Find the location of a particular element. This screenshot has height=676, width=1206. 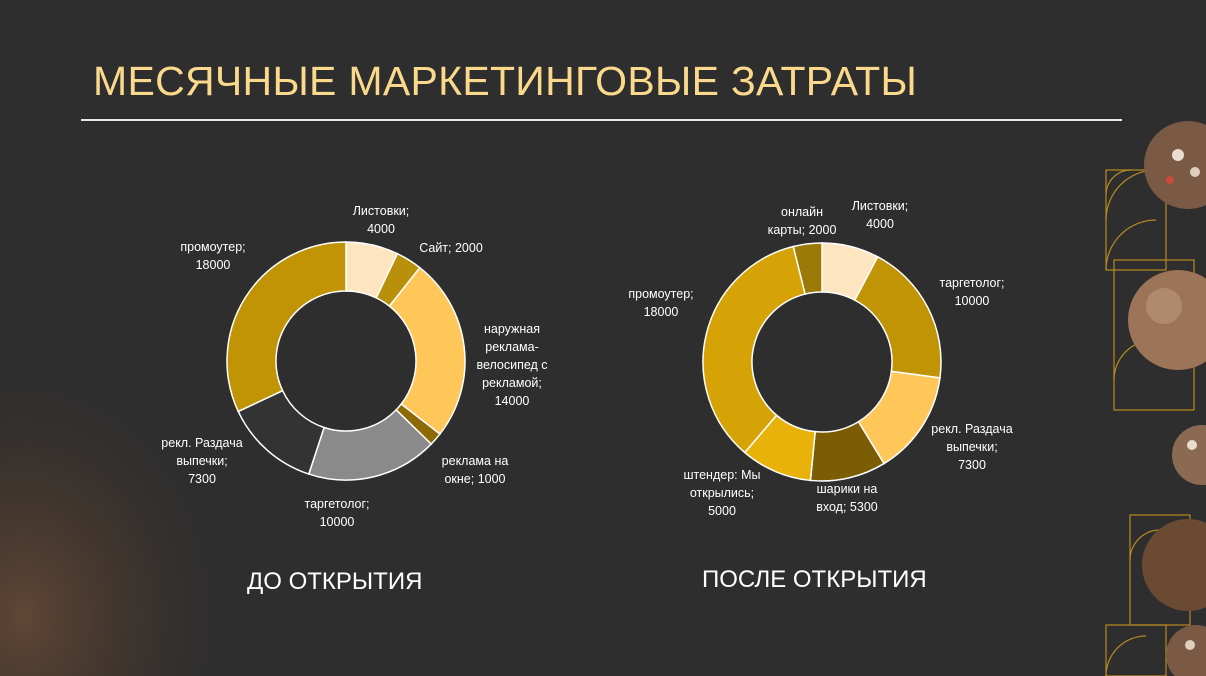

title-divider is located at coordinates (601, 120).